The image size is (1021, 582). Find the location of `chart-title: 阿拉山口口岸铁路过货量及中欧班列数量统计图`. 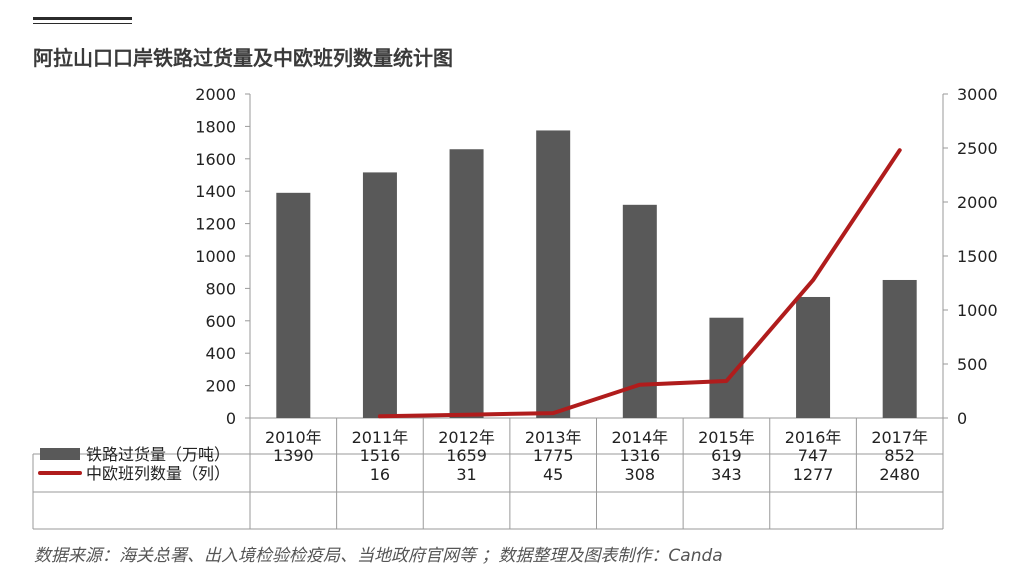

chart-title: 阿拉山口口岸铁路过货量及中欧班列数量统计图 is located at coordinates (243, 58).